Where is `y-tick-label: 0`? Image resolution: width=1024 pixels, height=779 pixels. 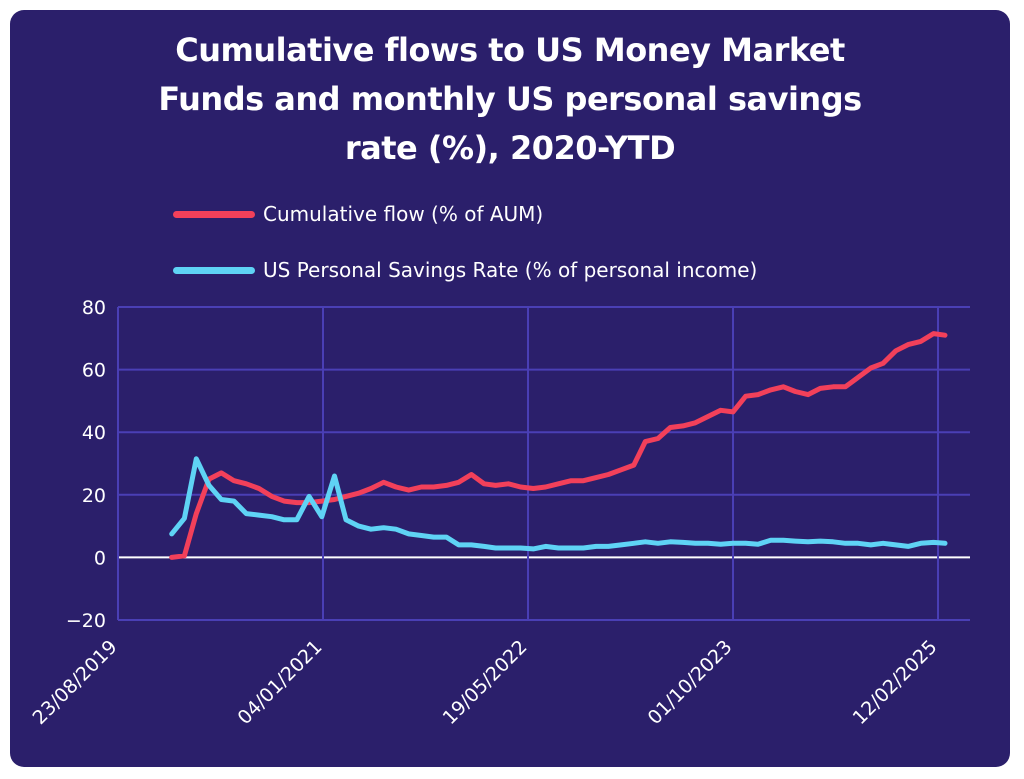
y-tick-label: 0 is located at coordinates (100, 558).